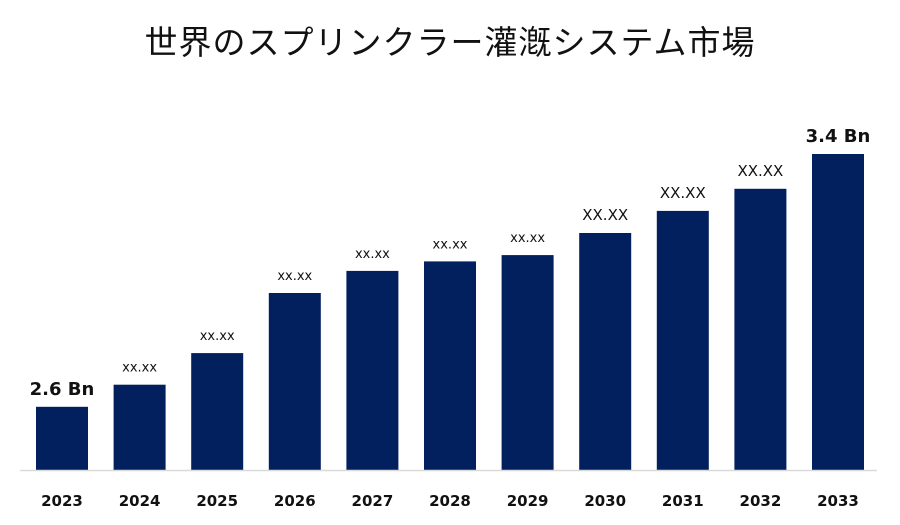 The image size is (900, 525). I want to click on bar-2025, so click(217, 411).